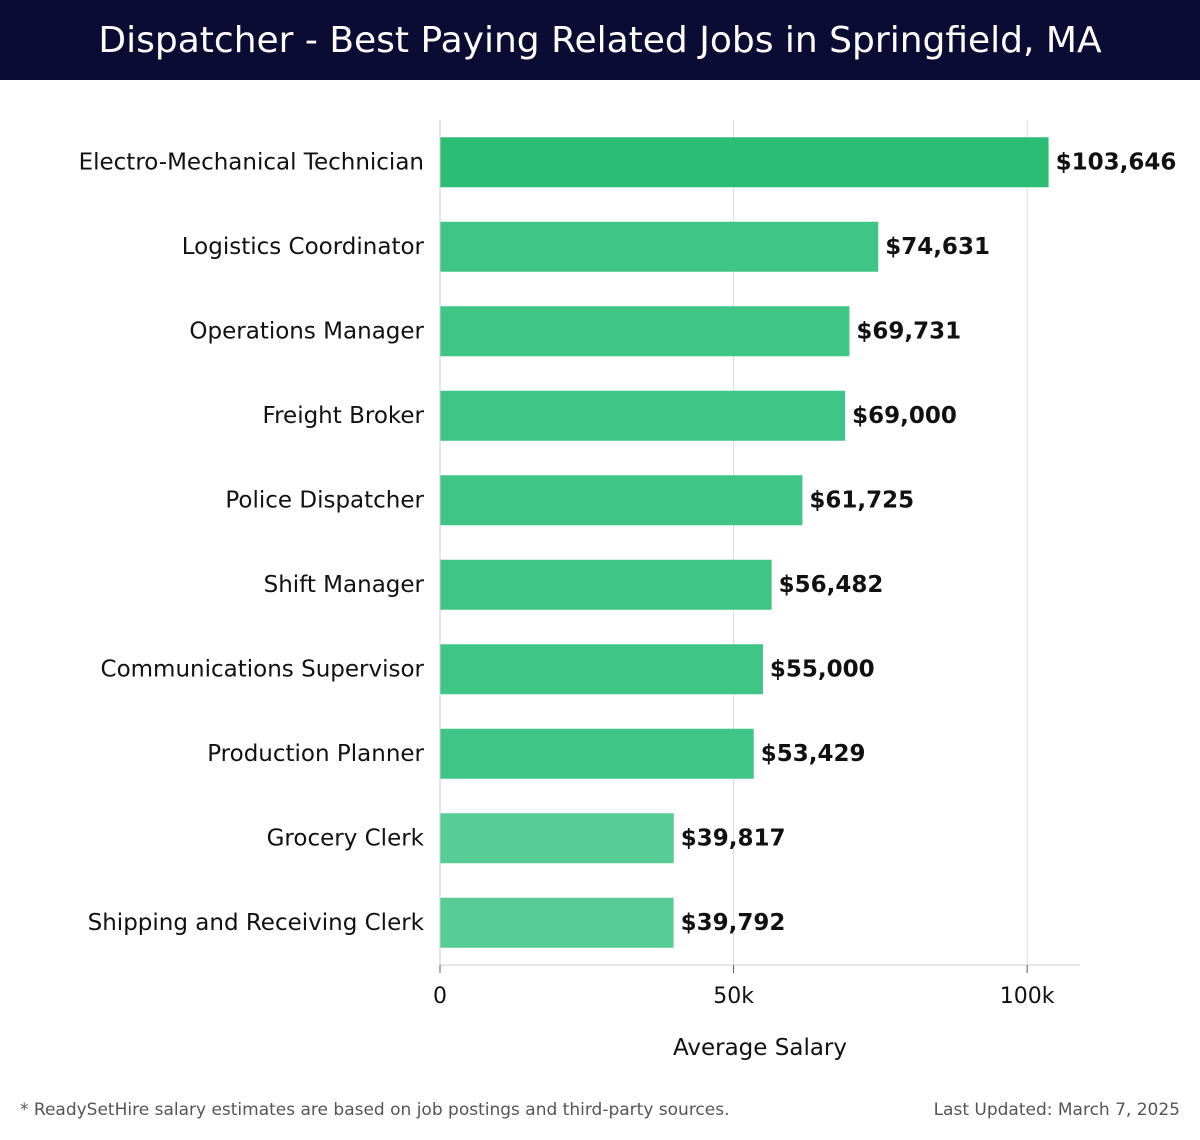 This screenshot has height=1140, width=1200. I want to click on value-label-3: $69,000, so click(904, 416).